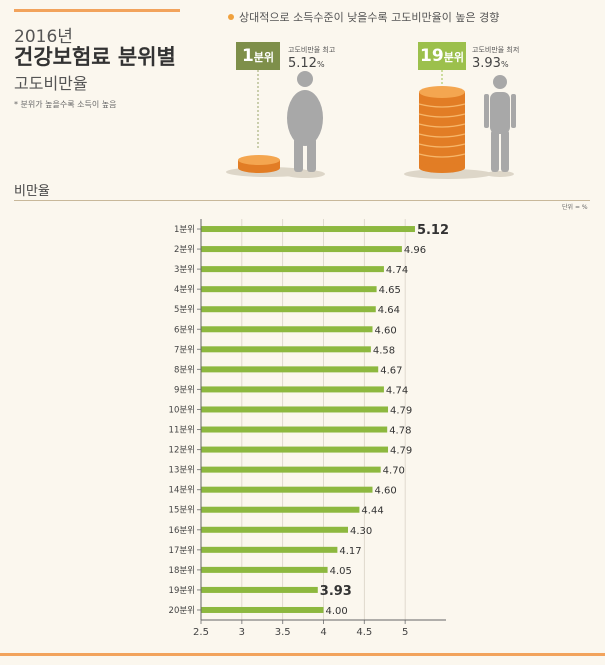  Describe the element at coordinates (182, 571) in the screenshot. I see `category-label: 18분위` at that location.